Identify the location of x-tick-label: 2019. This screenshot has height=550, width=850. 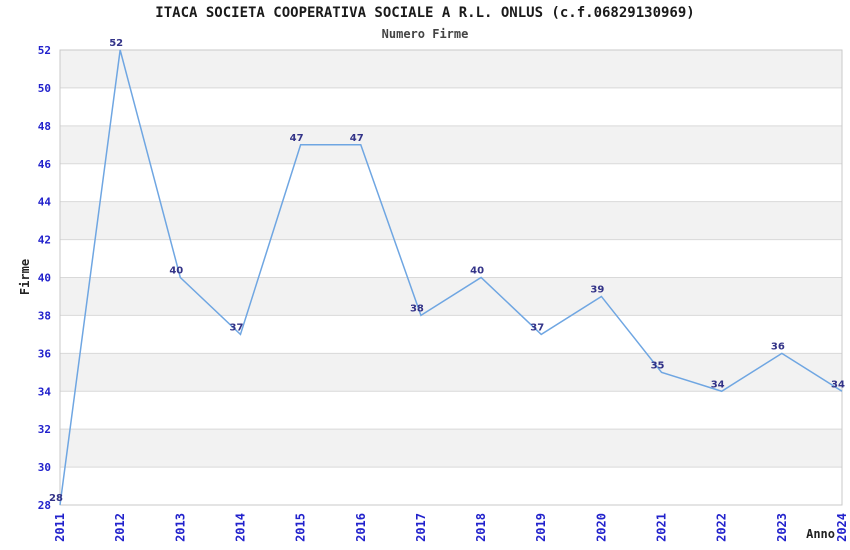
(541, 527).